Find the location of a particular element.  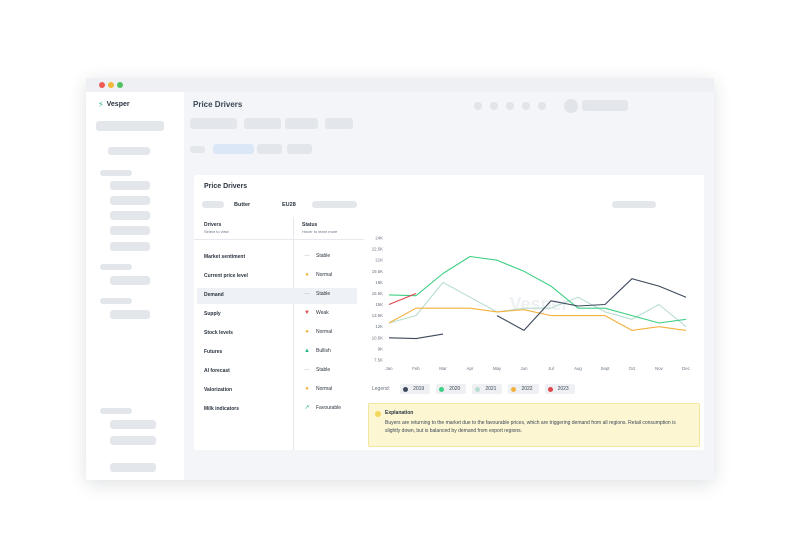

legend-item: 2023 is located at coordinates (559, 389).